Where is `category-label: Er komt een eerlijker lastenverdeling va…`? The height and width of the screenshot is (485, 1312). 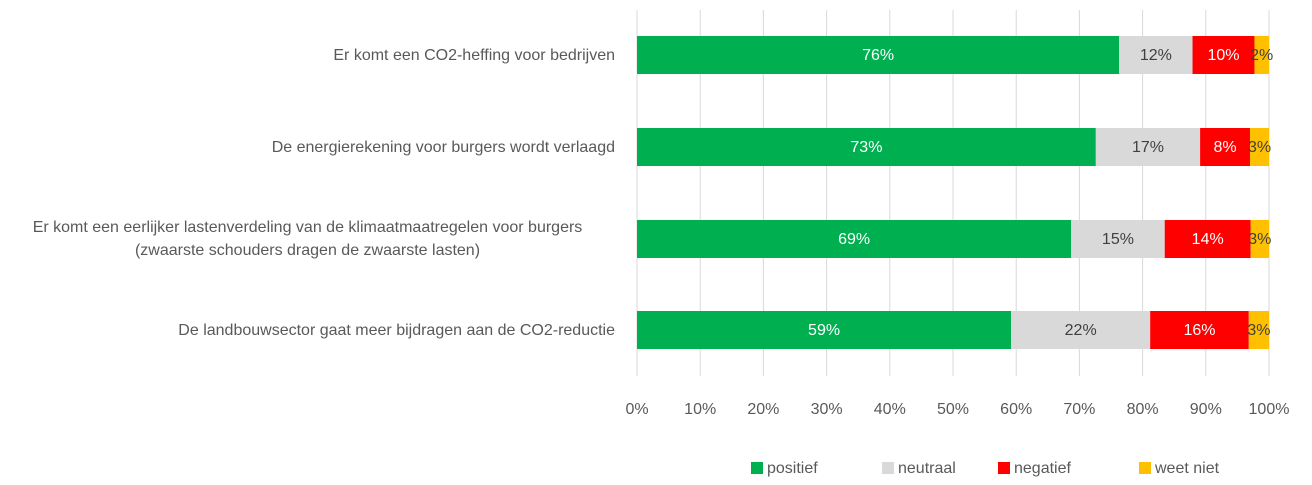 category-label: Er komt een eerlijker lastenverdeling va… is located at coordinates (307, 239).